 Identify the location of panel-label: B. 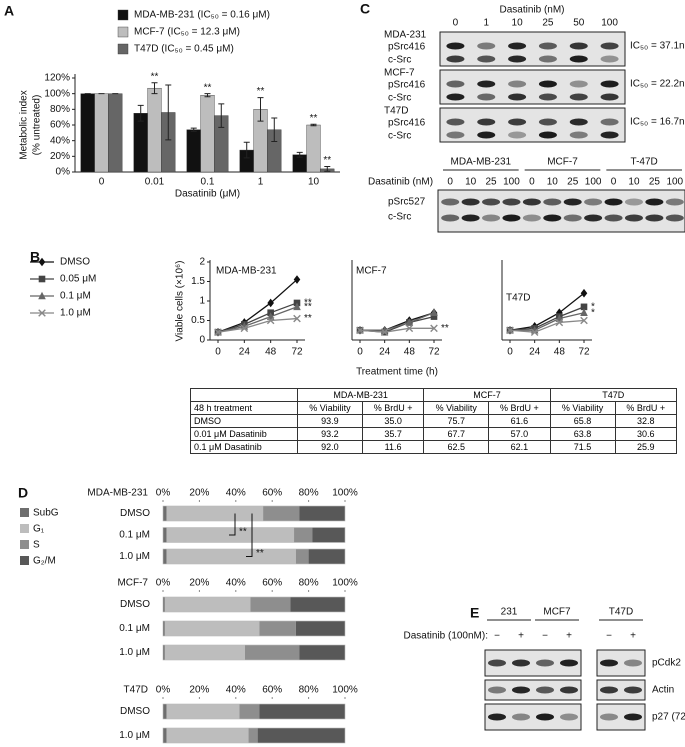
(35, 257).